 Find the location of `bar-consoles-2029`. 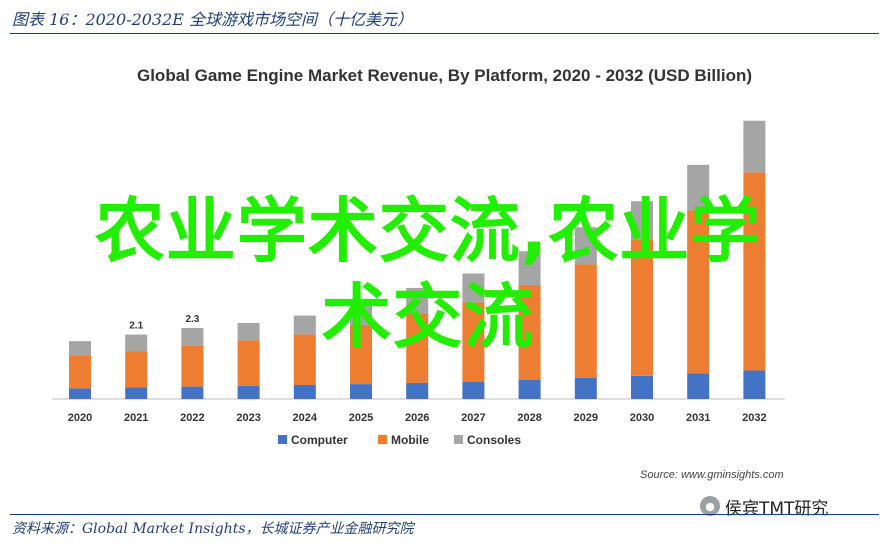

bar-consoles-2029 is located at coordinates (585, 246).